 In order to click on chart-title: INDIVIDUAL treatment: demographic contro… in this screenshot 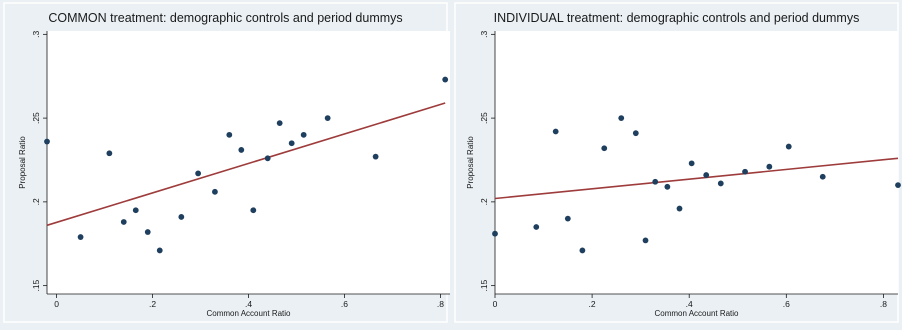, I will do `click(677, 18)`.